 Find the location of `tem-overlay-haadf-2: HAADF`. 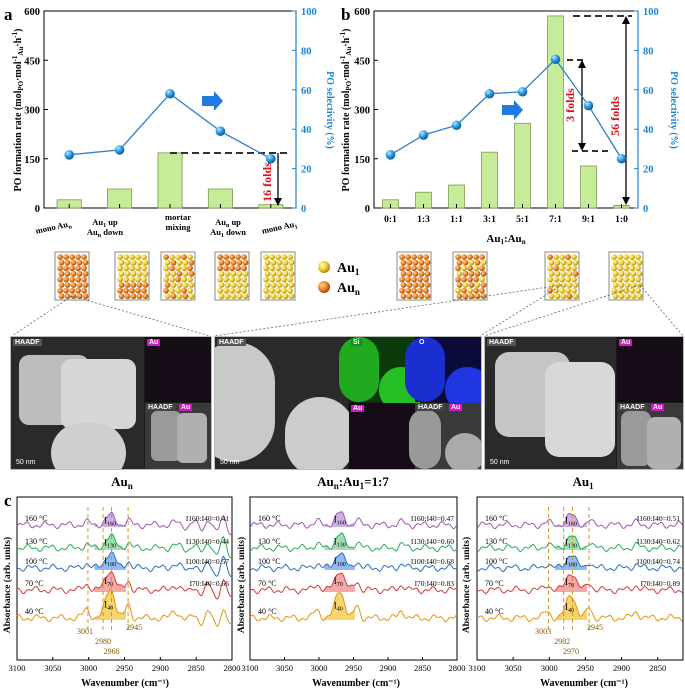

tem-overlay-haadf-2: HAADF is located at coordinates (430, 407).